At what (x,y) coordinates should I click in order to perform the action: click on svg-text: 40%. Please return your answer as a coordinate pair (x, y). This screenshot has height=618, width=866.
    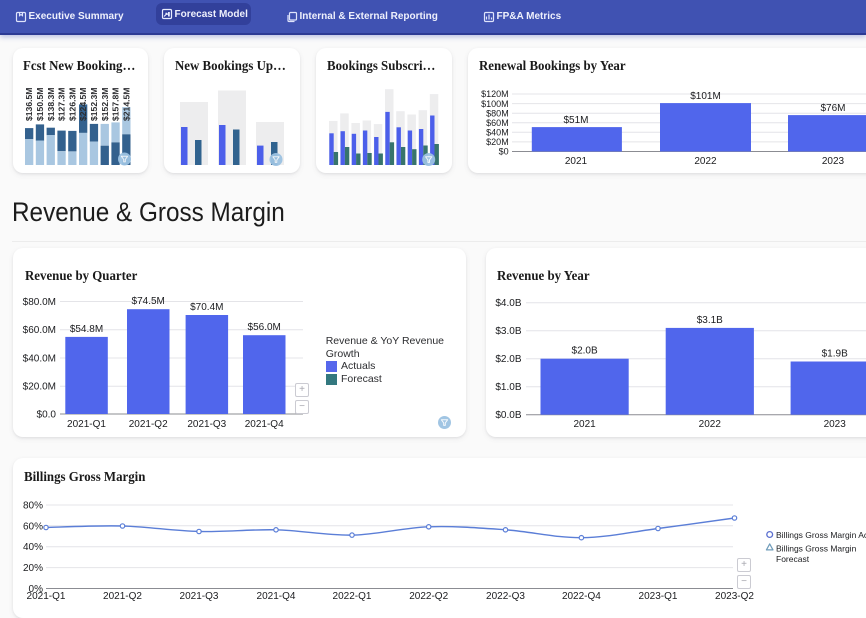
    Looking at the image, I should click on (33, 547).